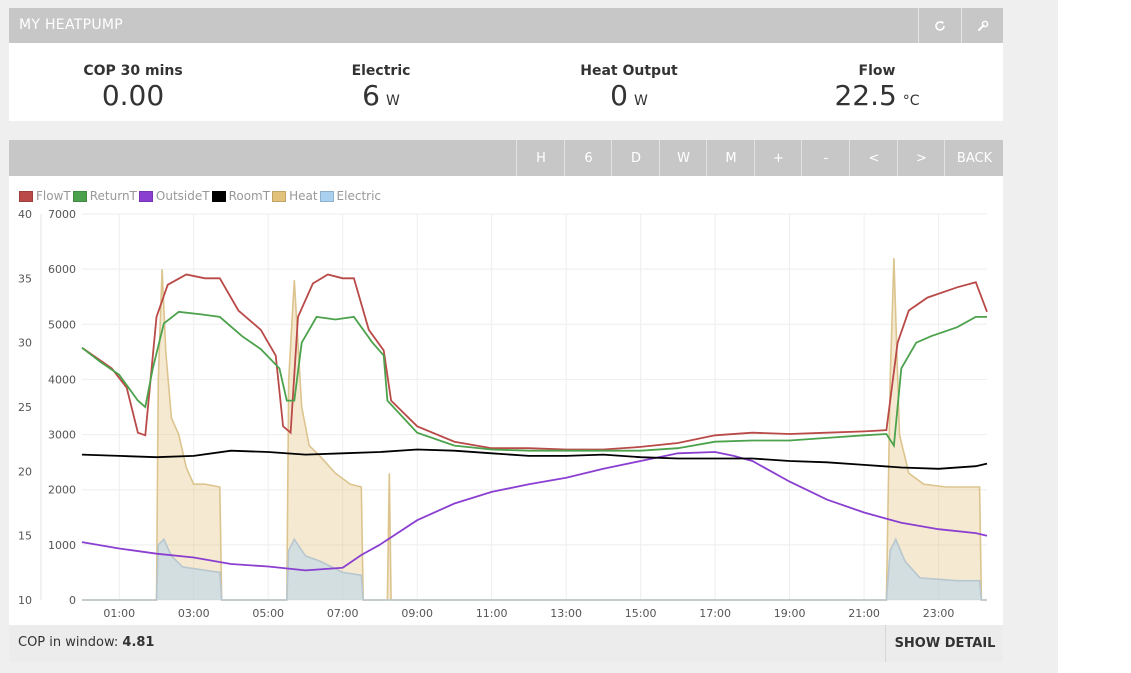  What do you see at coordinates (534, 459) in the screenshot?
I see `series-line-roomt` at bounding box center [534, 459].